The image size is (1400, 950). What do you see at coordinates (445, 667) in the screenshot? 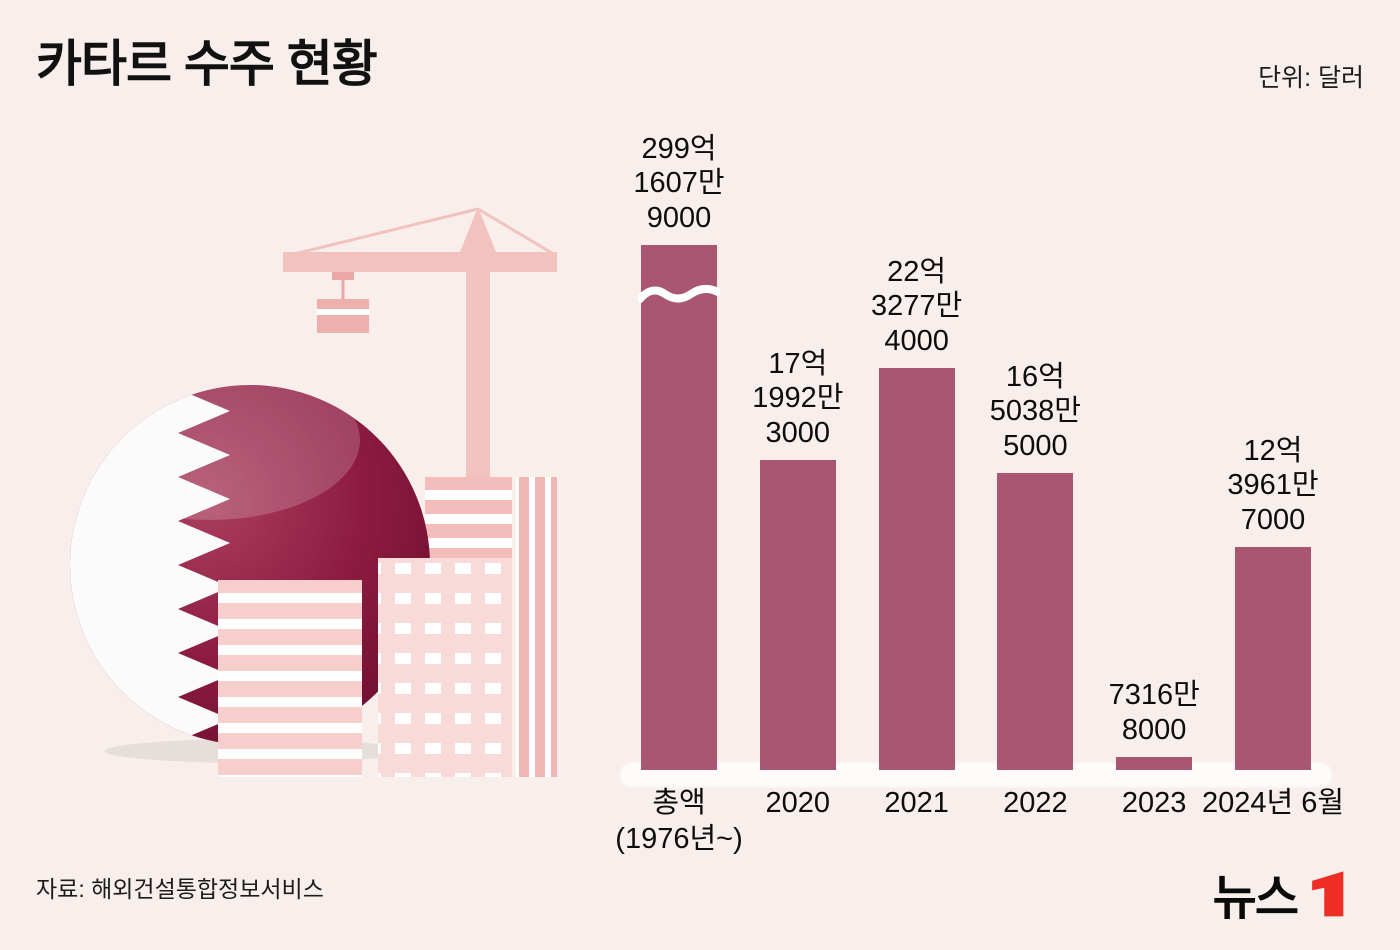
I see `building-front-center` at bounding box center [445, 667].